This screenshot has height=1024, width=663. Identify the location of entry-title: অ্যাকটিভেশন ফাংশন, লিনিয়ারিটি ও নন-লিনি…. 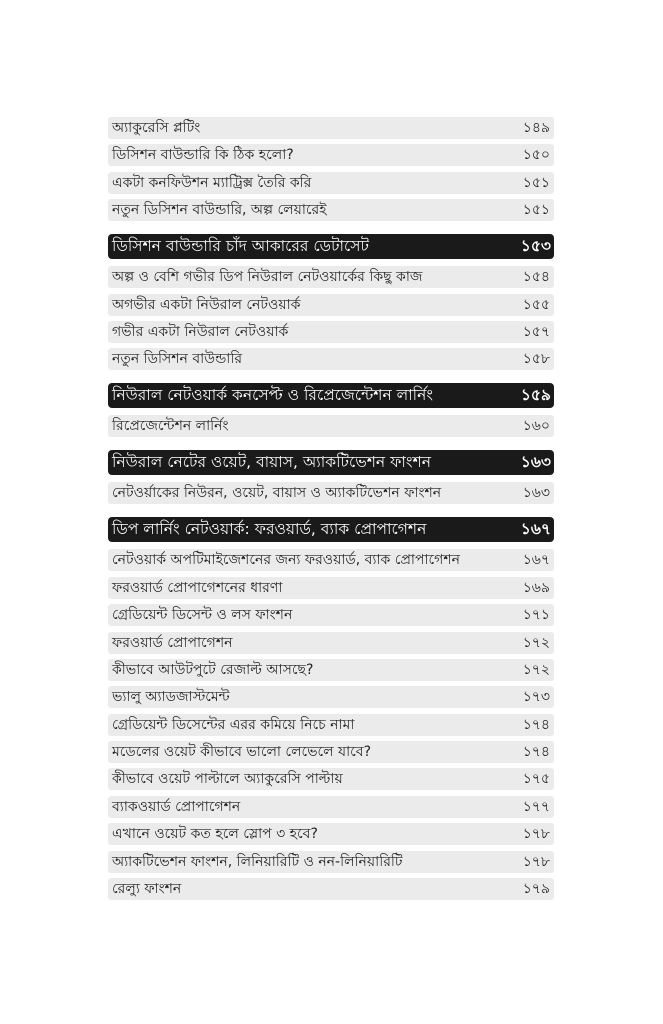
(257, 861).